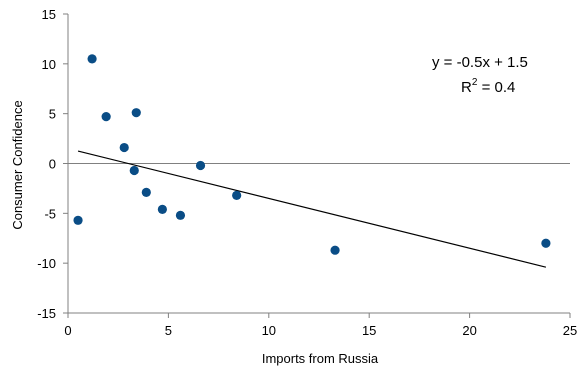  I want to click on y-tick-label: -5, so click(50, 213).